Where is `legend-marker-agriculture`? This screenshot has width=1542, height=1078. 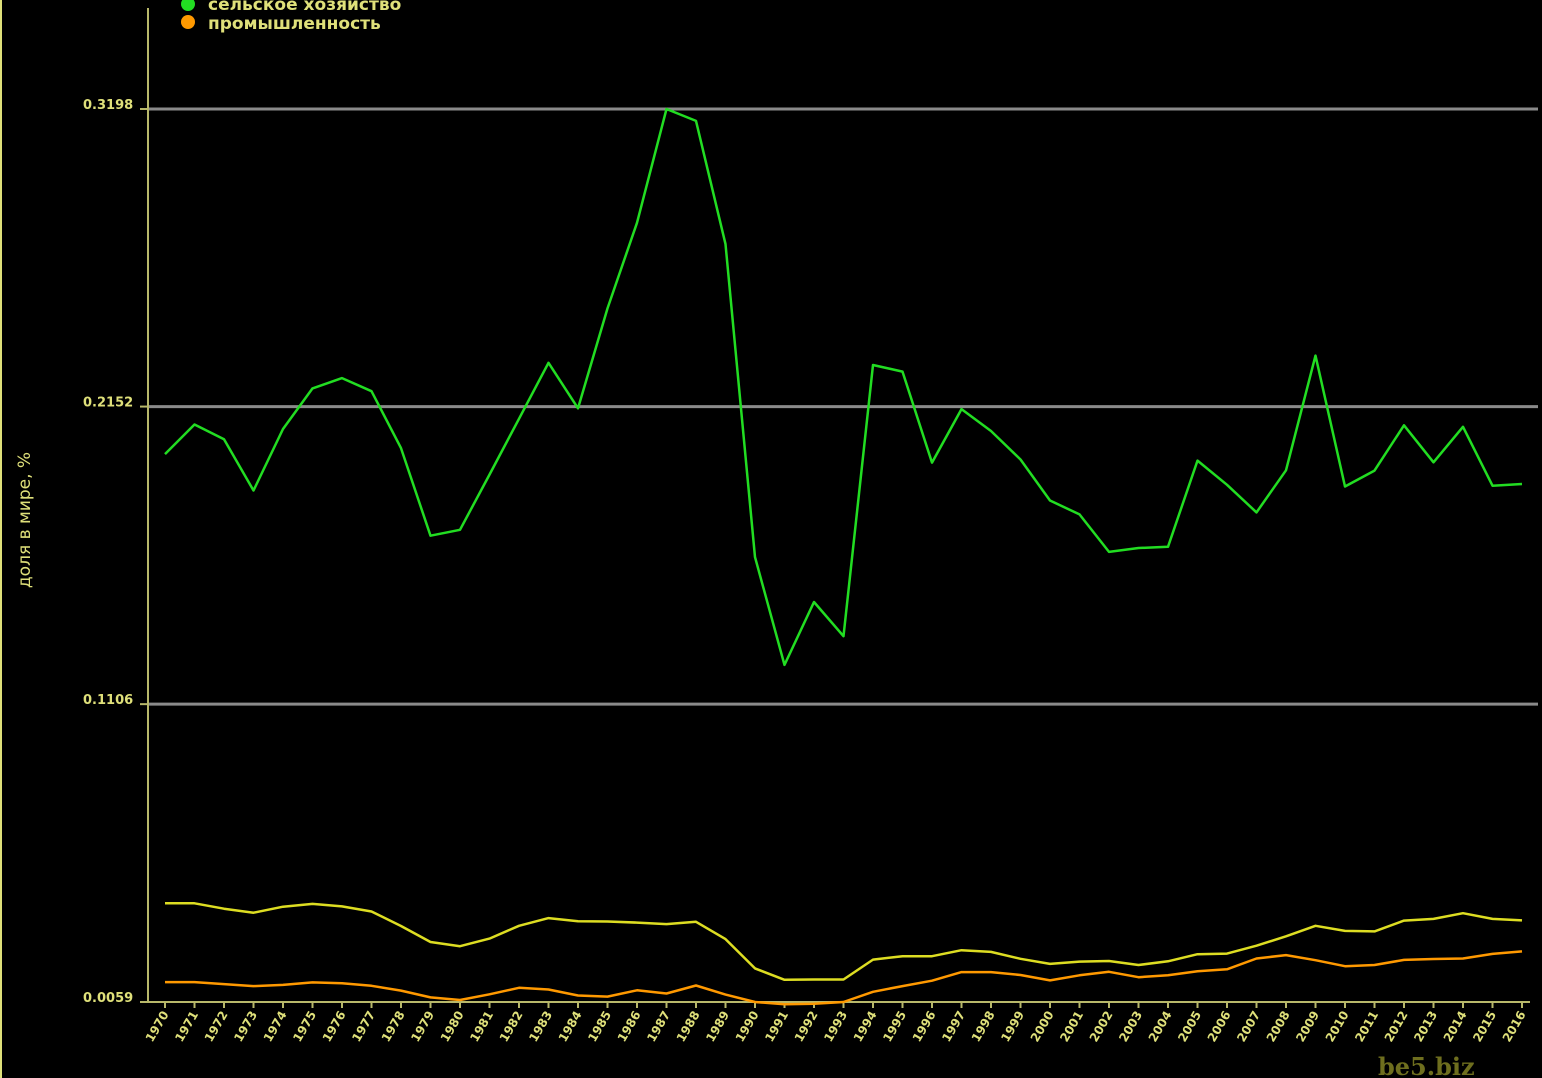 legend-marker-agriculture is located at coordinates (188, 5).